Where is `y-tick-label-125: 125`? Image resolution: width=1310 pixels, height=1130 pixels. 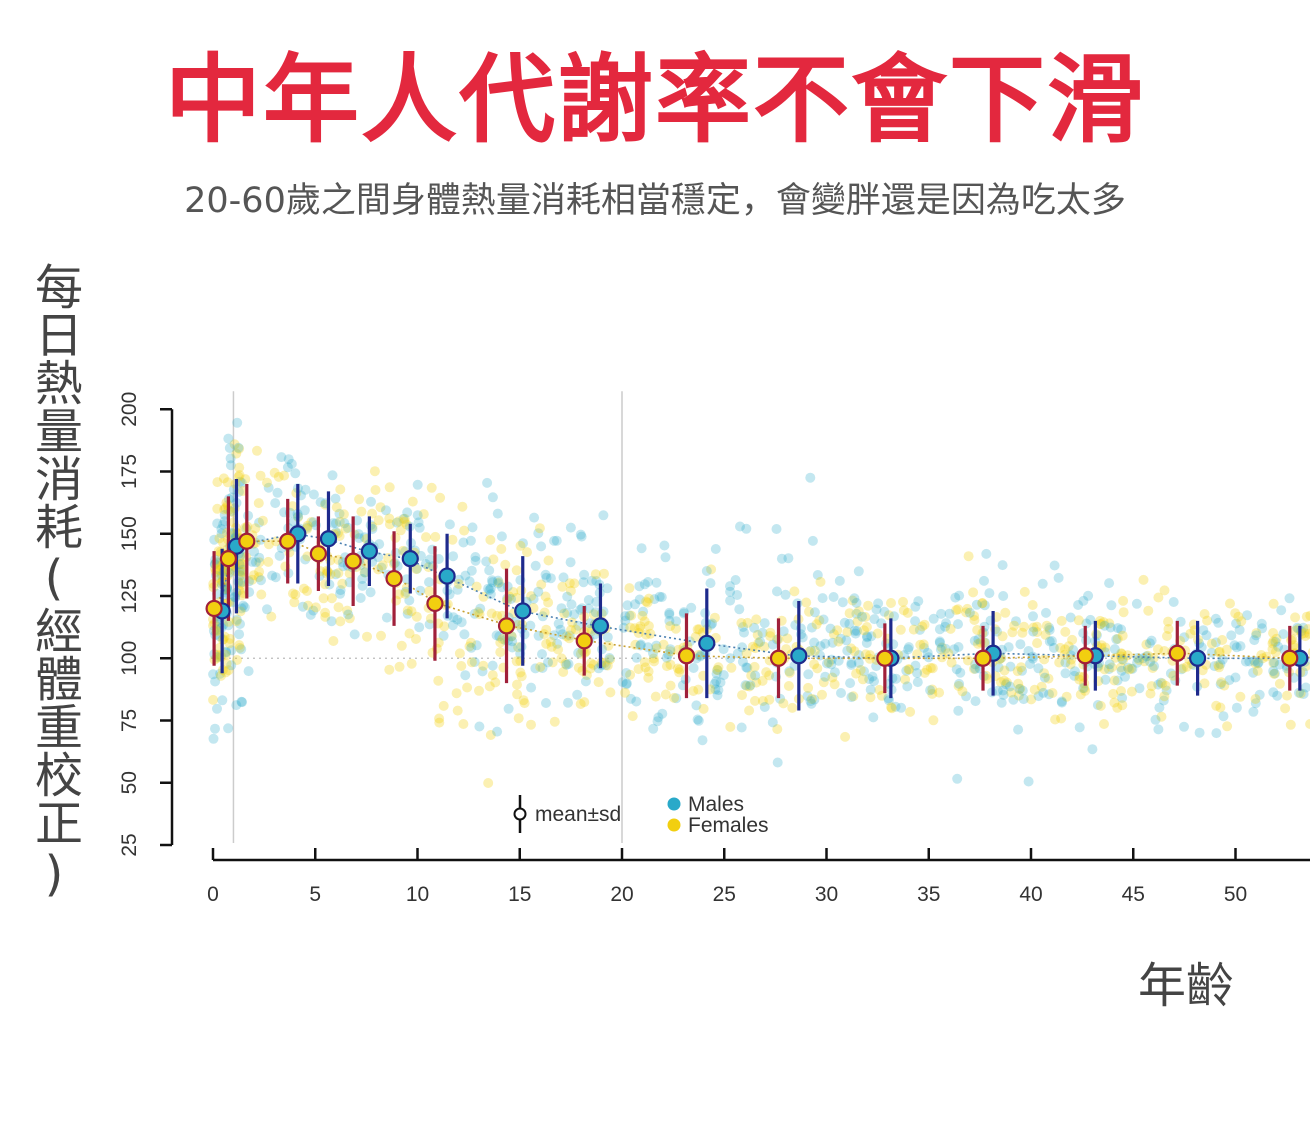 y-tick-label-125: 125 is located at coordinates (129, 595).